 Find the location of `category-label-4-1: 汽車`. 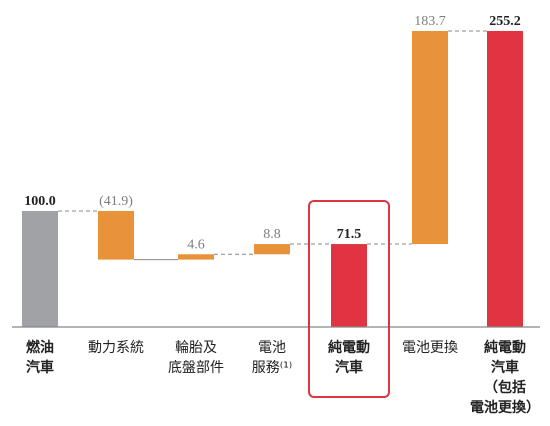

category-label-4-1: 汽車 is located at coordinates (349, 367).